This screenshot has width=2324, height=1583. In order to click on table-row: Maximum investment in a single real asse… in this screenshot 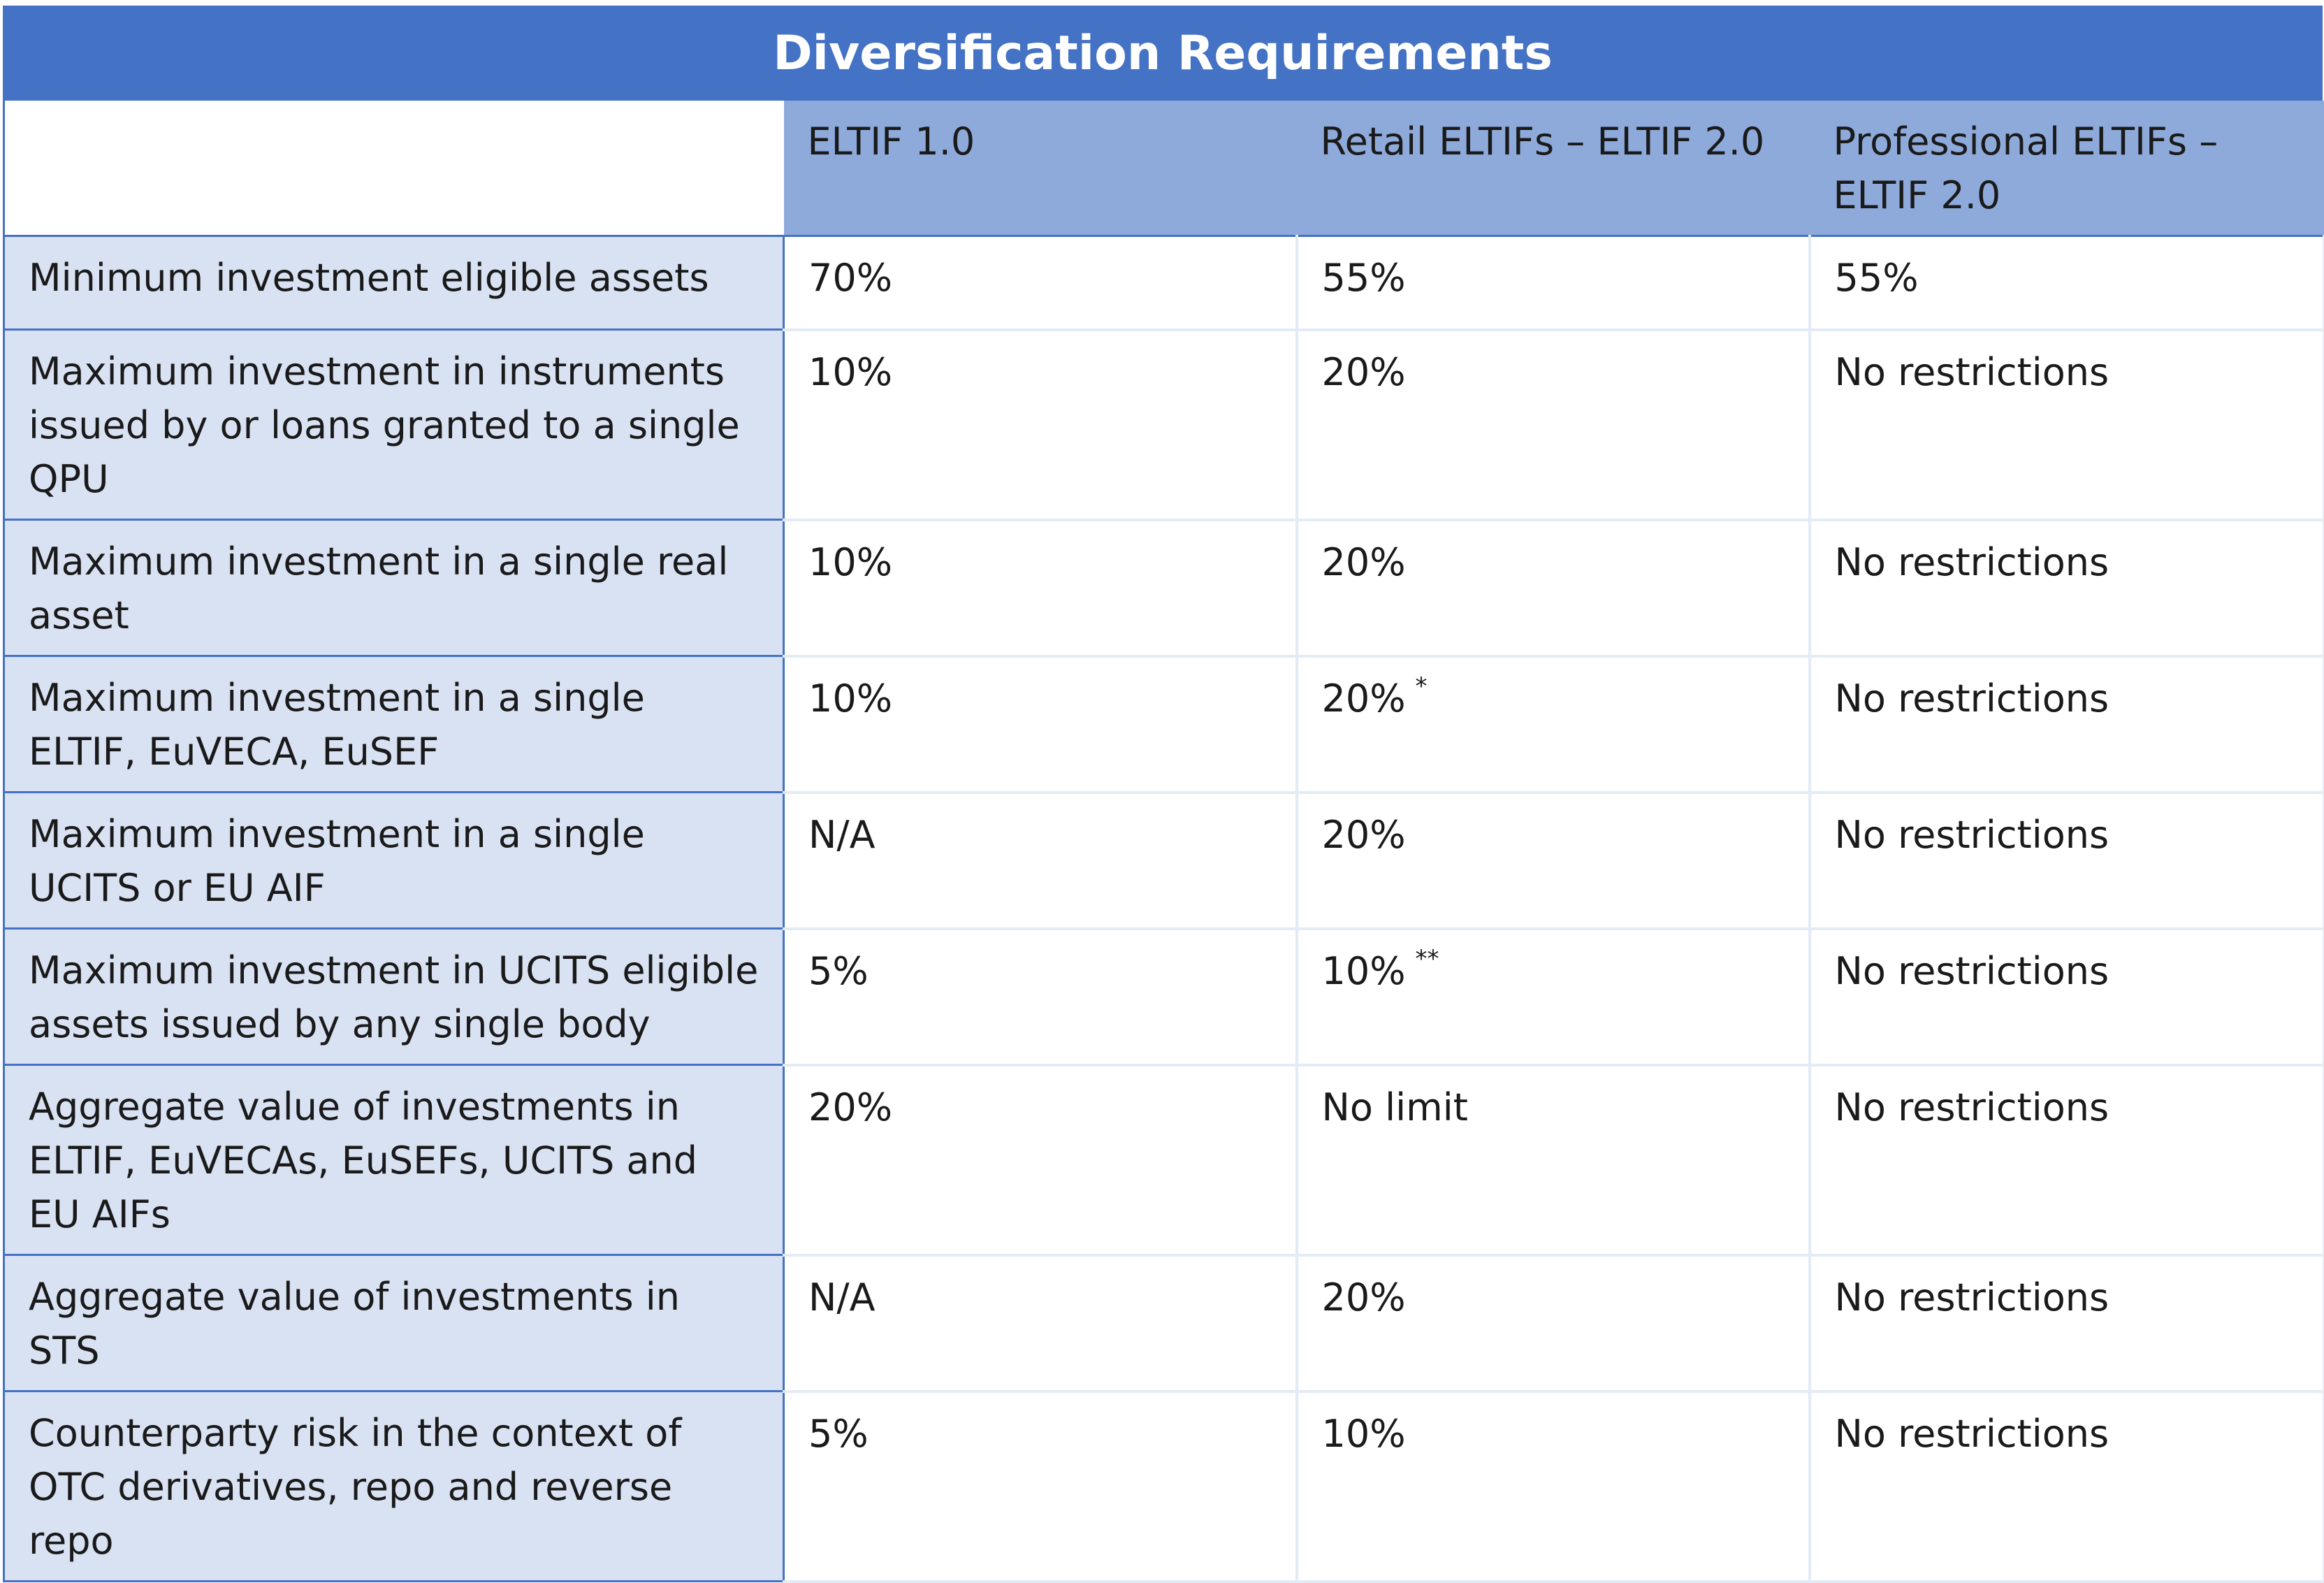, I will do `click(1163, 588)`.